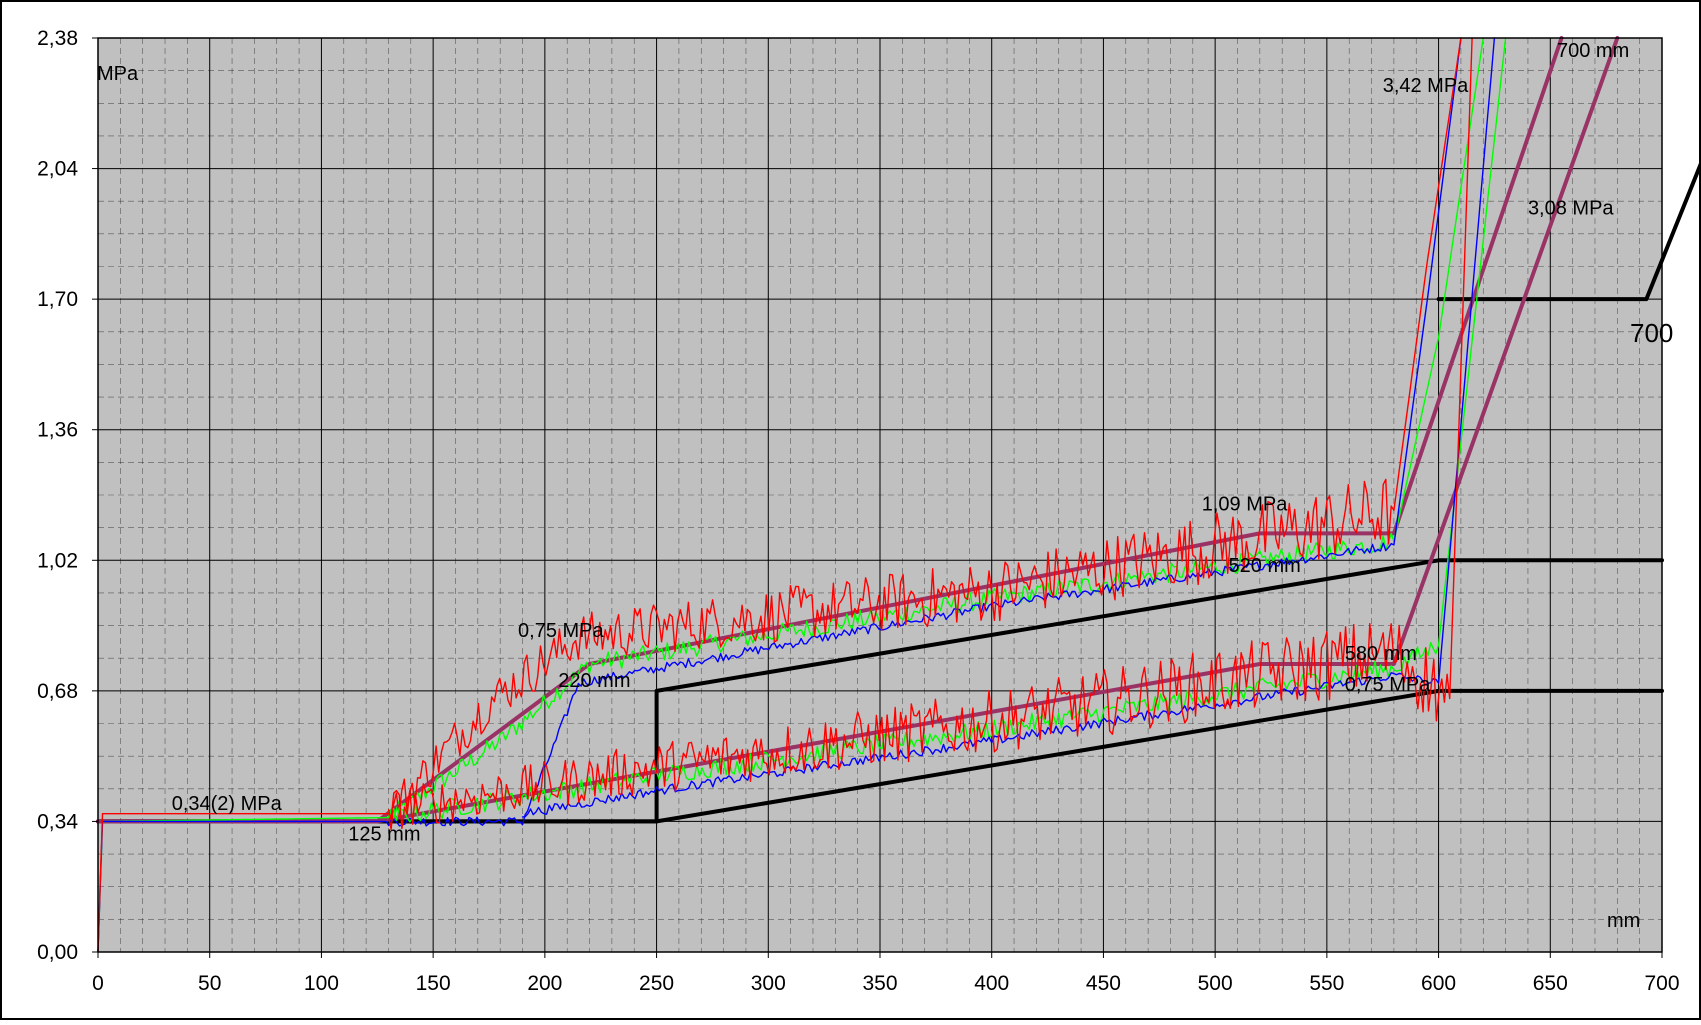 This screenshot has height=1025, width=1701. I want to click on annotation-label: 1,09 MPa, so click(1245, 504).